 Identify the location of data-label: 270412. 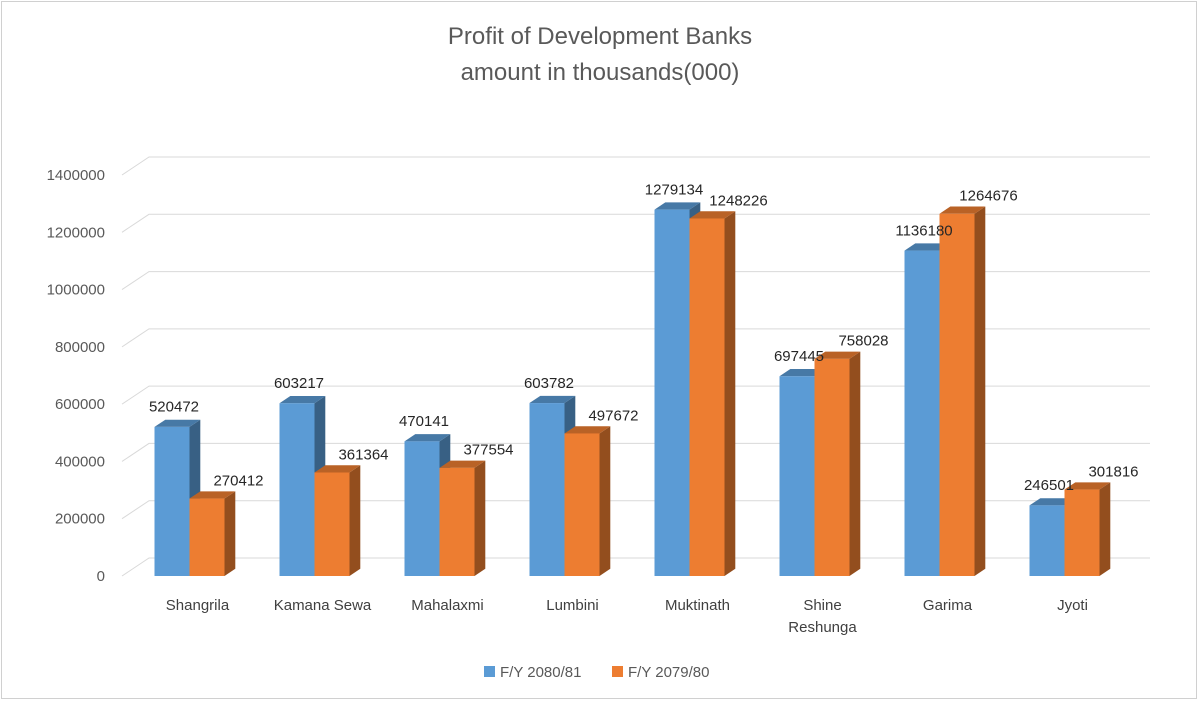
(238, 480).